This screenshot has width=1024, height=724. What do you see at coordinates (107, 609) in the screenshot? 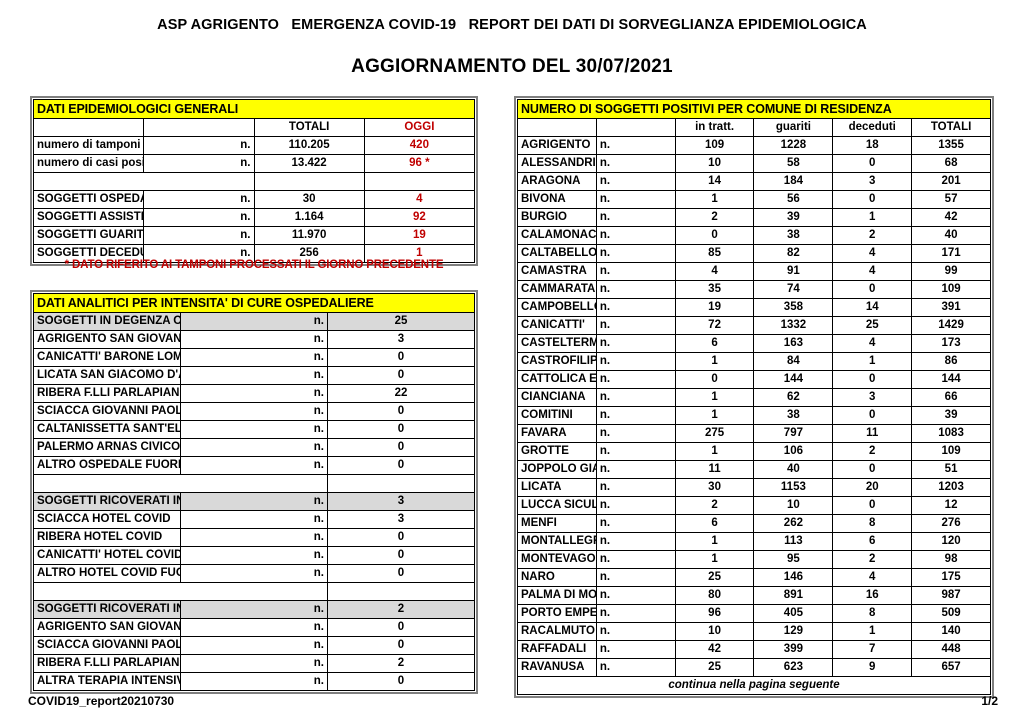
I see `analitici-row-label: SOGGETTI RICOVERATI IN TERAPIA INTENSIVA` at bounding box center [107, 609].